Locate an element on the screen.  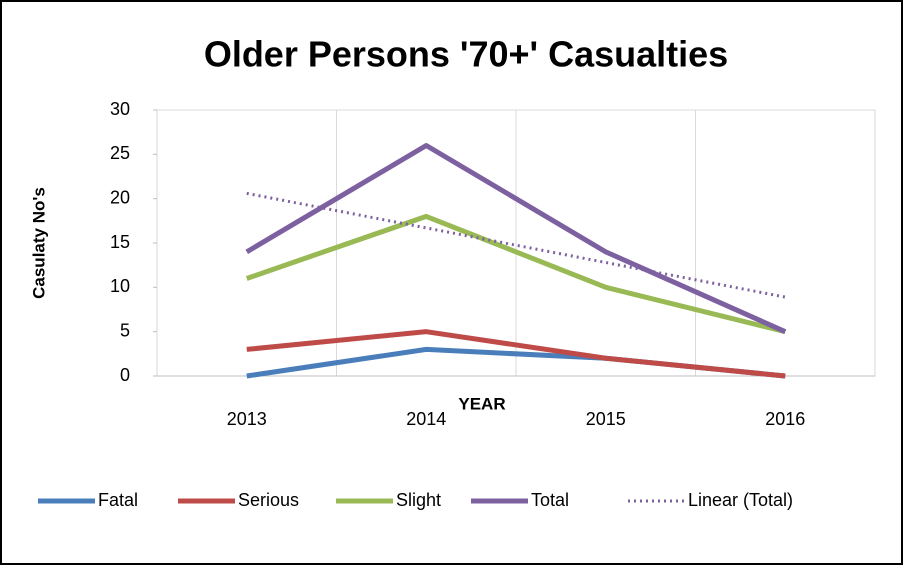
legend-label: Slight is located at coordinates (418, 500).